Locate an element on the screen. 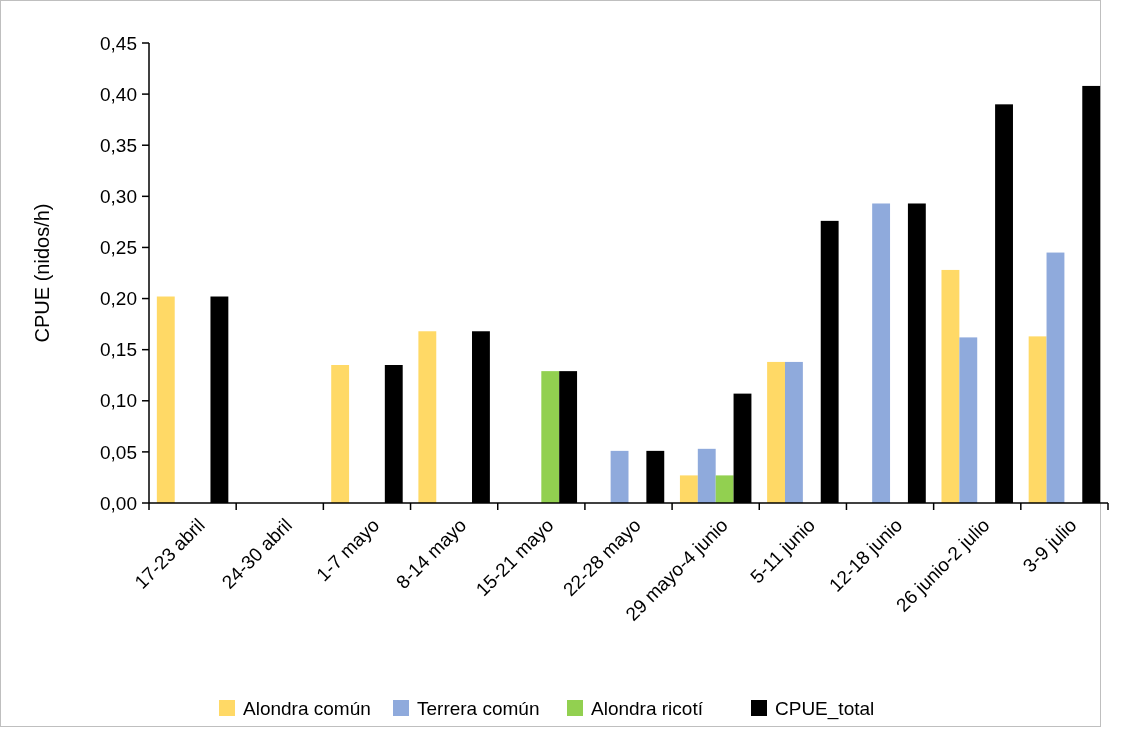  y-tick-label: 0,20 is located at coordinates (118, 299).